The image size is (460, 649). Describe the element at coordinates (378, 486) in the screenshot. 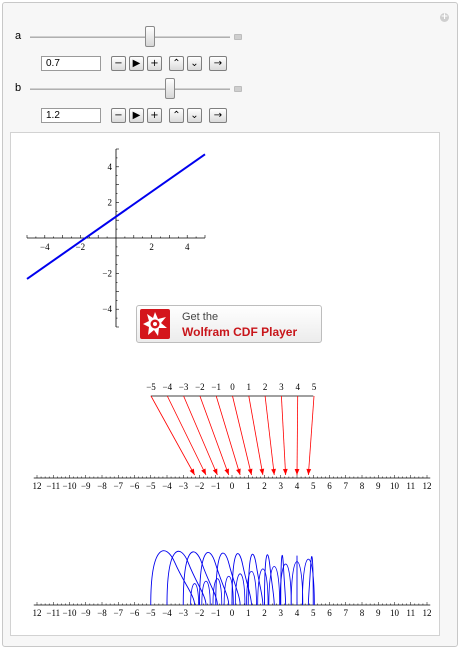

I see `number-line-label: 9` at that location.